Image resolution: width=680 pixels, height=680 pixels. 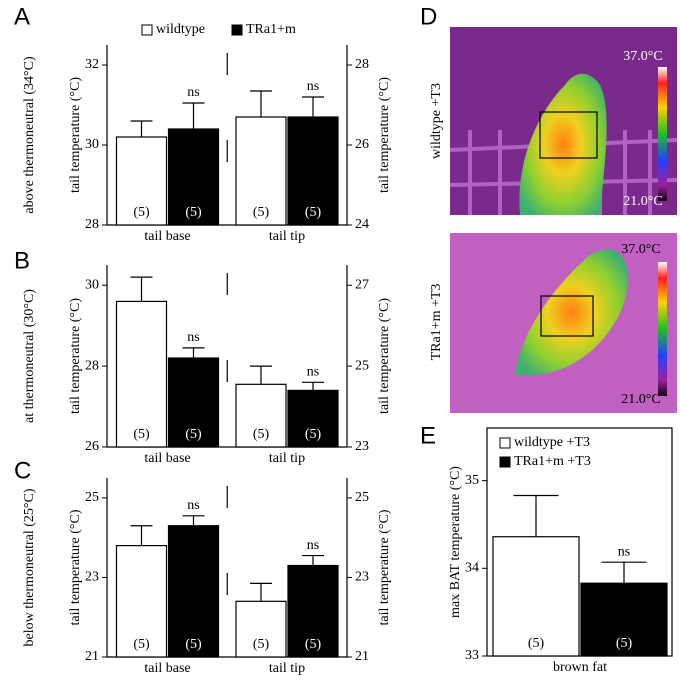 I want to click on y-axis-label: max BAT temperature (°C), so click(x=455, y=542).